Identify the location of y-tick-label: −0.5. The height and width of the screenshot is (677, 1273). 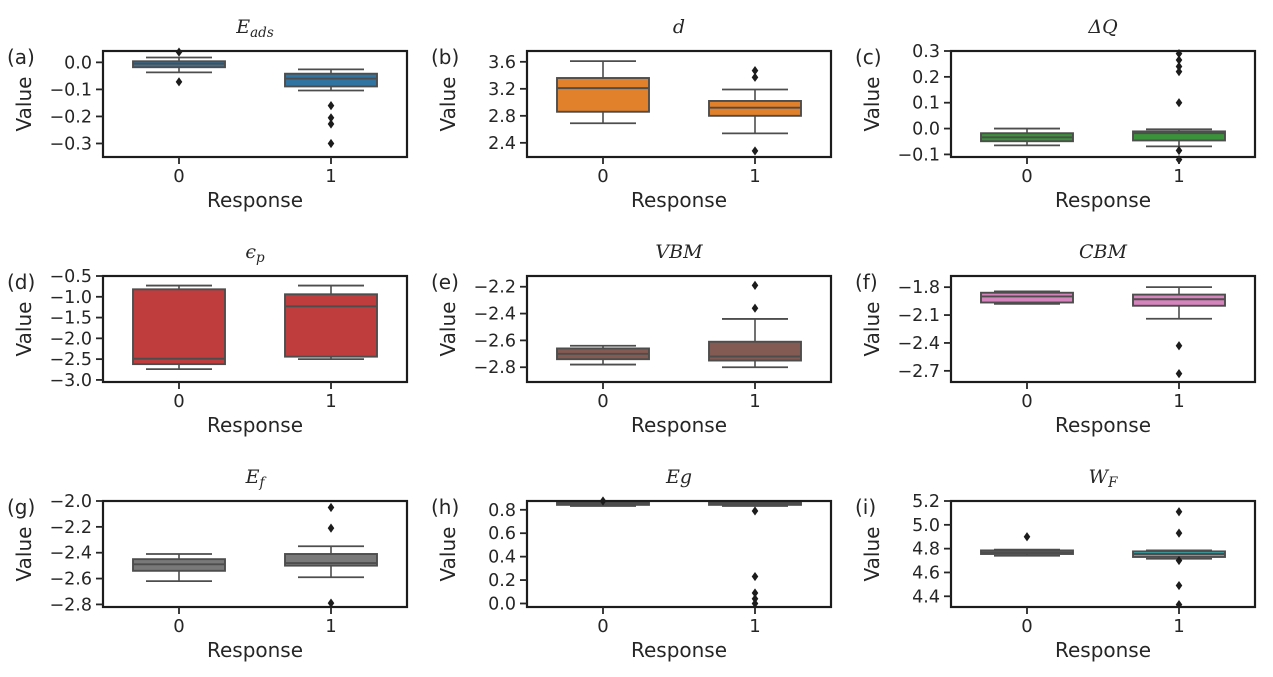
(71, 277).